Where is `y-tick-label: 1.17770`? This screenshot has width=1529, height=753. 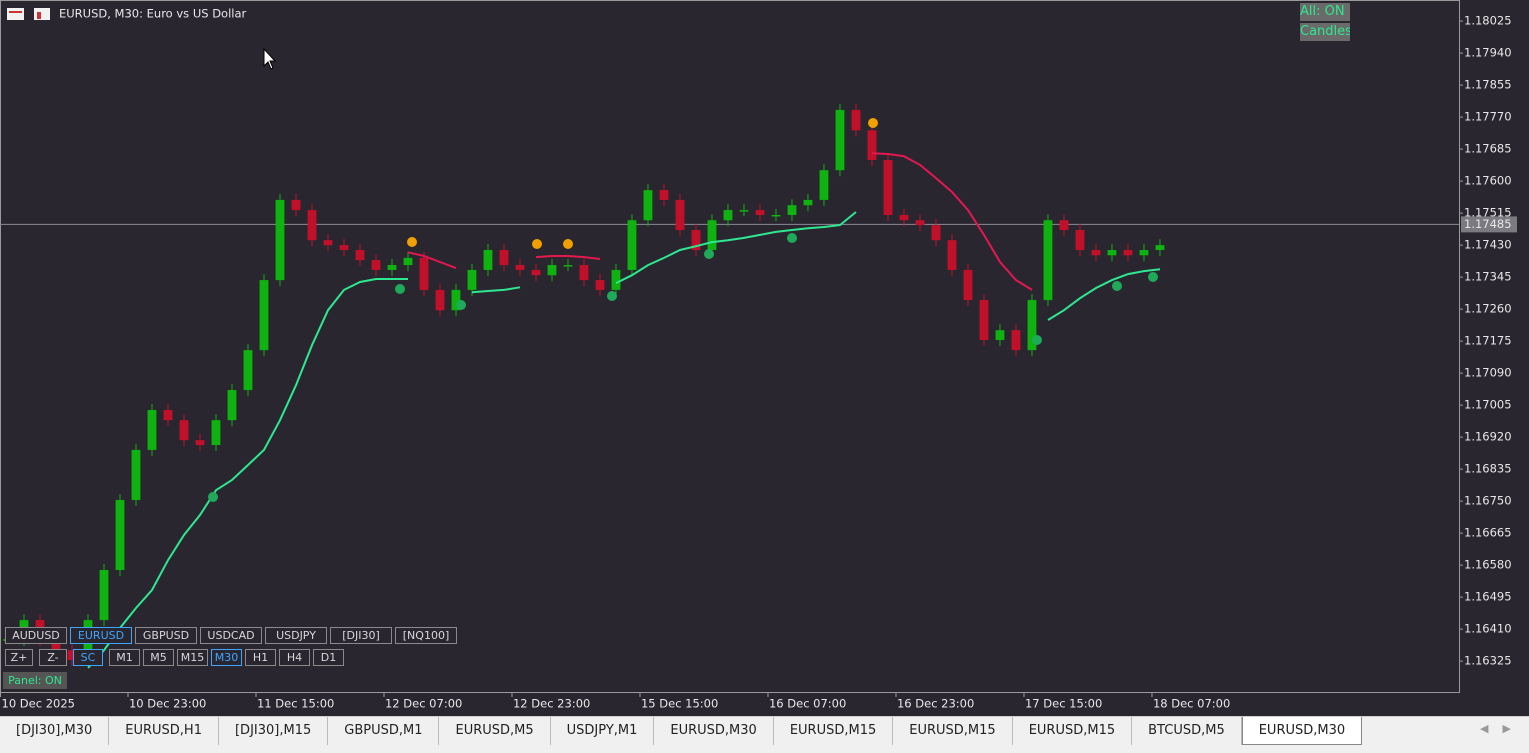
y-tick-label: 1.17770 is located at coordinates (1488, 117).